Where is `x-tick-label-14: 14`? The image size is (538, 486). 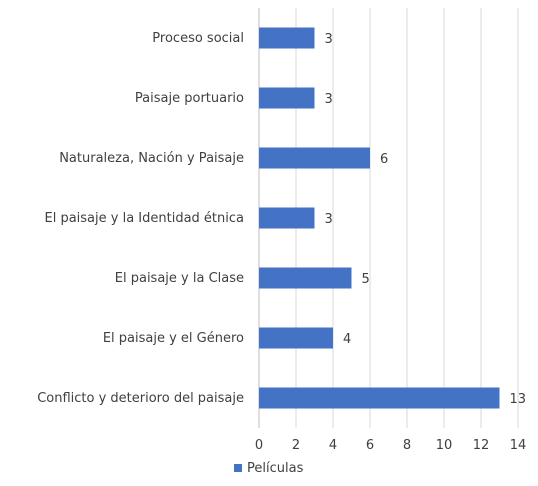
x-tick-label-14: 14 is located at coordinates (518, 445).